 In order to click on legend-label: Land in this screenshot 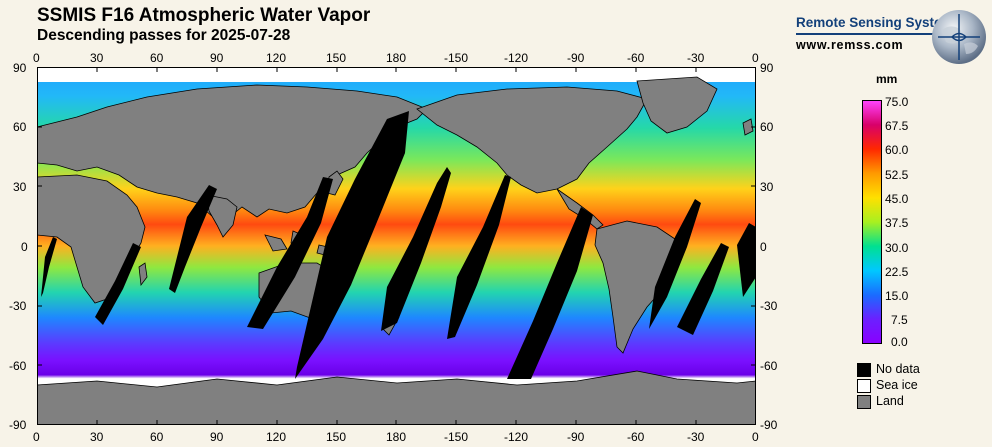, I will do `click(890, 401)`.